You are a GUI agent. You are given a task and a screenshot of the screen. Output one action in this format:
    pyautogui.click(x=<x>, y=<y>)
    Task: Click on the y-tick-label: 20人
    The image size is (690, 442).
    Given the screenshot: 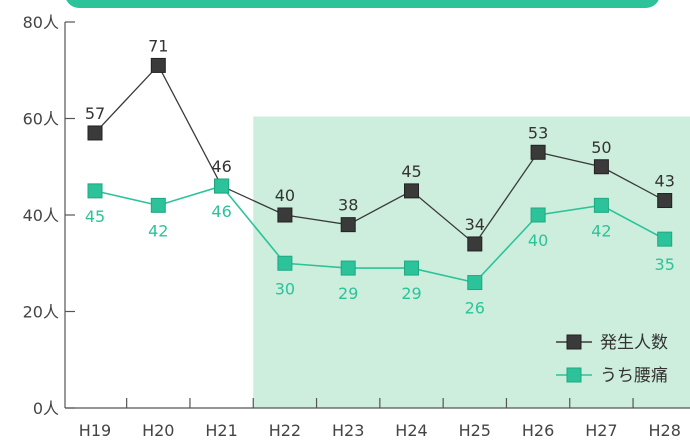 What is the action you would take?
    pyautogui.click(x=41, y=312)
    